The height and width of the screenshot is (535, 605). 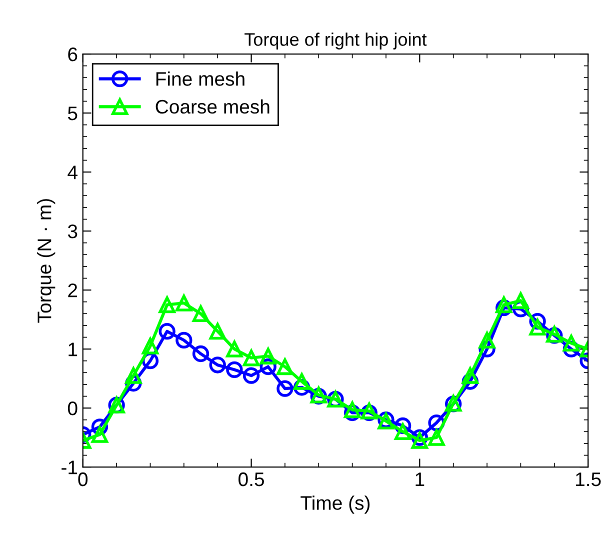 What do you see at coordinates (420, 479) in the screenshot?
I see `x-tick-label: 1` at bounding box center [420, 479].